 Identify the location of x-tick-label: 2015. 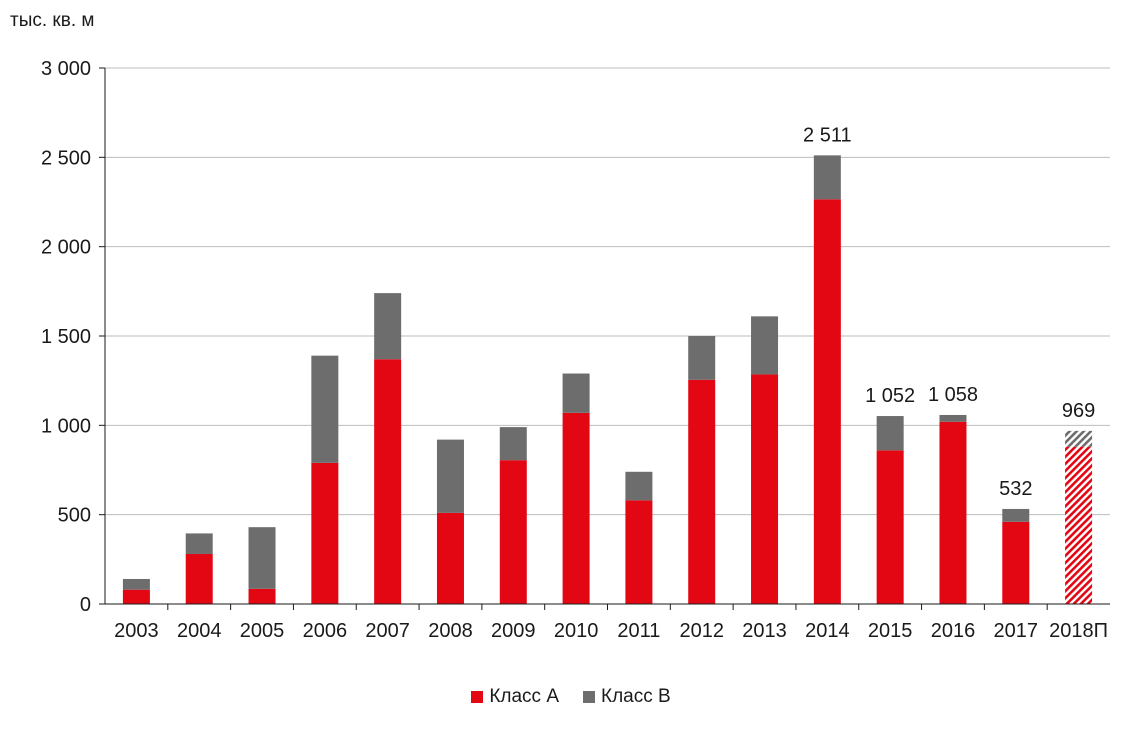
(890, 631).